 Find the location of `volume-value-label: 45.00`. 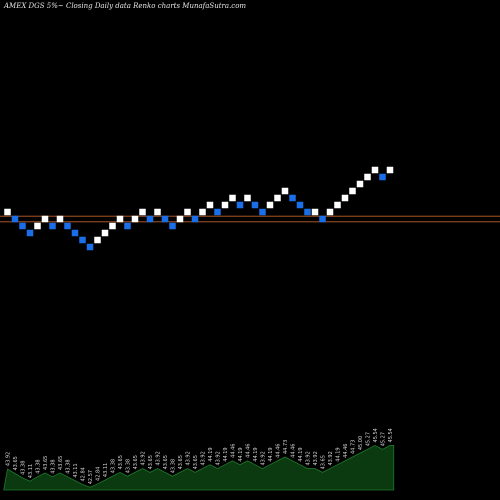

volume-value-label: 45.00 is located at coordinates (361, 443).